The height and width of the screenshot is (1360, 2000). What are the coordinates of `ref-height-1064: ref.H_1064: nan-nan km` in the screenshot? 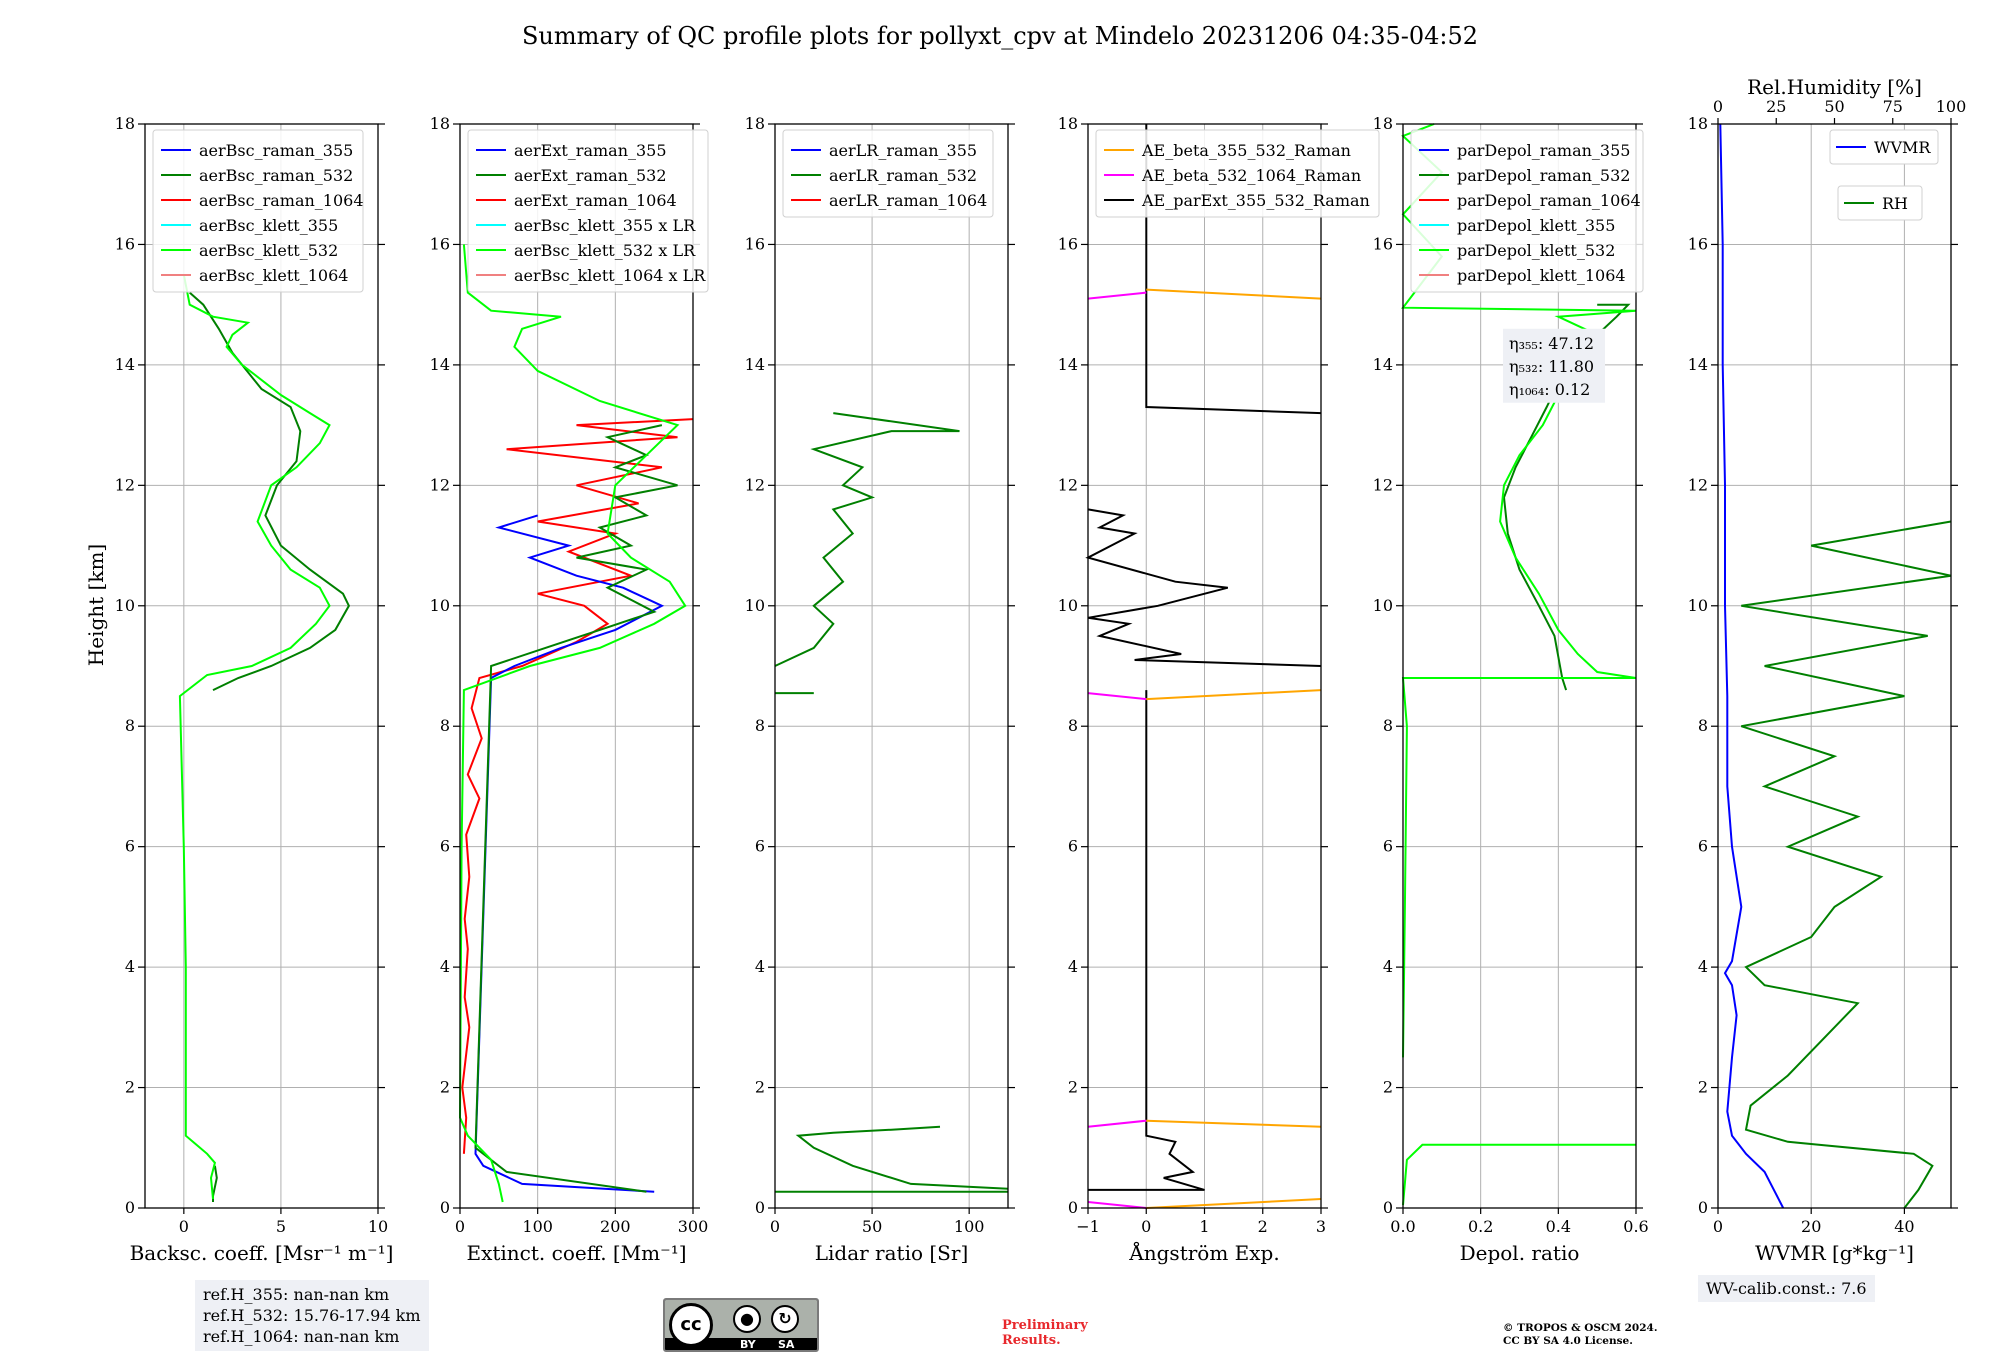 It's located at (301, 1336).